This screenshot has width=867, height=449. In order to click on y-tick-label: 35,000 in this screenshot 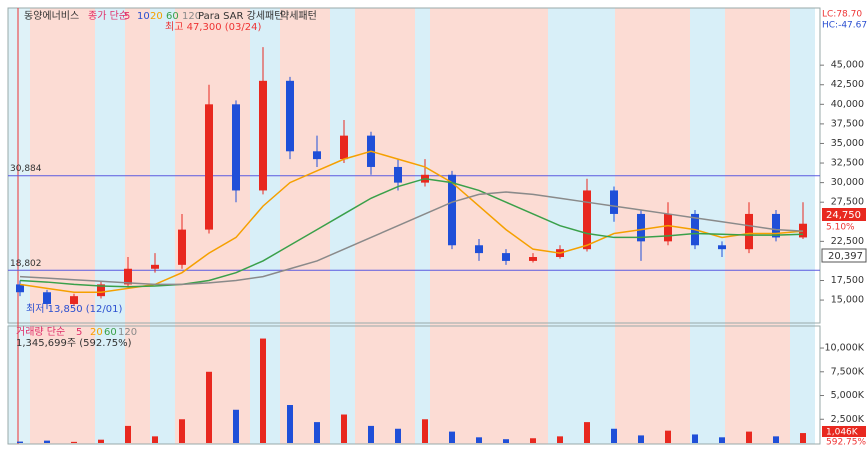, I will do `click(847, 143)`.